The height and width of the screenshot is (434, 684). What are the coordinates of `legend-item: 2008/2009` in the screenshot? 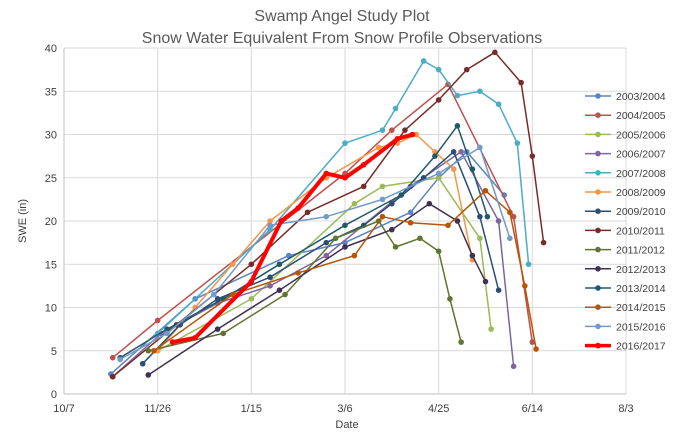 It's located at (625, 193).